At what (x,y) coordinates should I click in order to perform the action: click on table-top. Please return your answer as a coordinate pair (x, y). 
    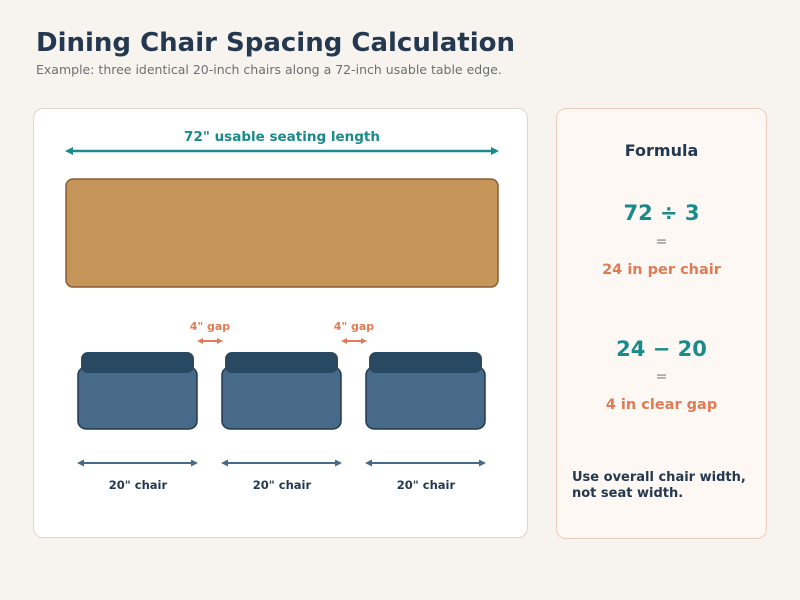
    Looking at the image, I should click on (282, 233).